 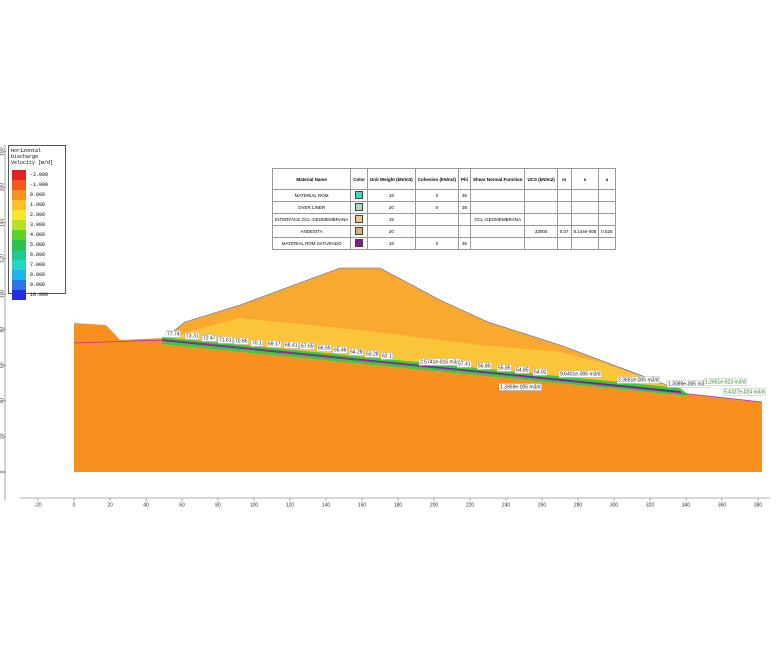 What do you see at coordinates (497, 219) in the screenshot?
I see `table-cell: GCL-GEOMEMBRANA` at bounding box center [497, 219].